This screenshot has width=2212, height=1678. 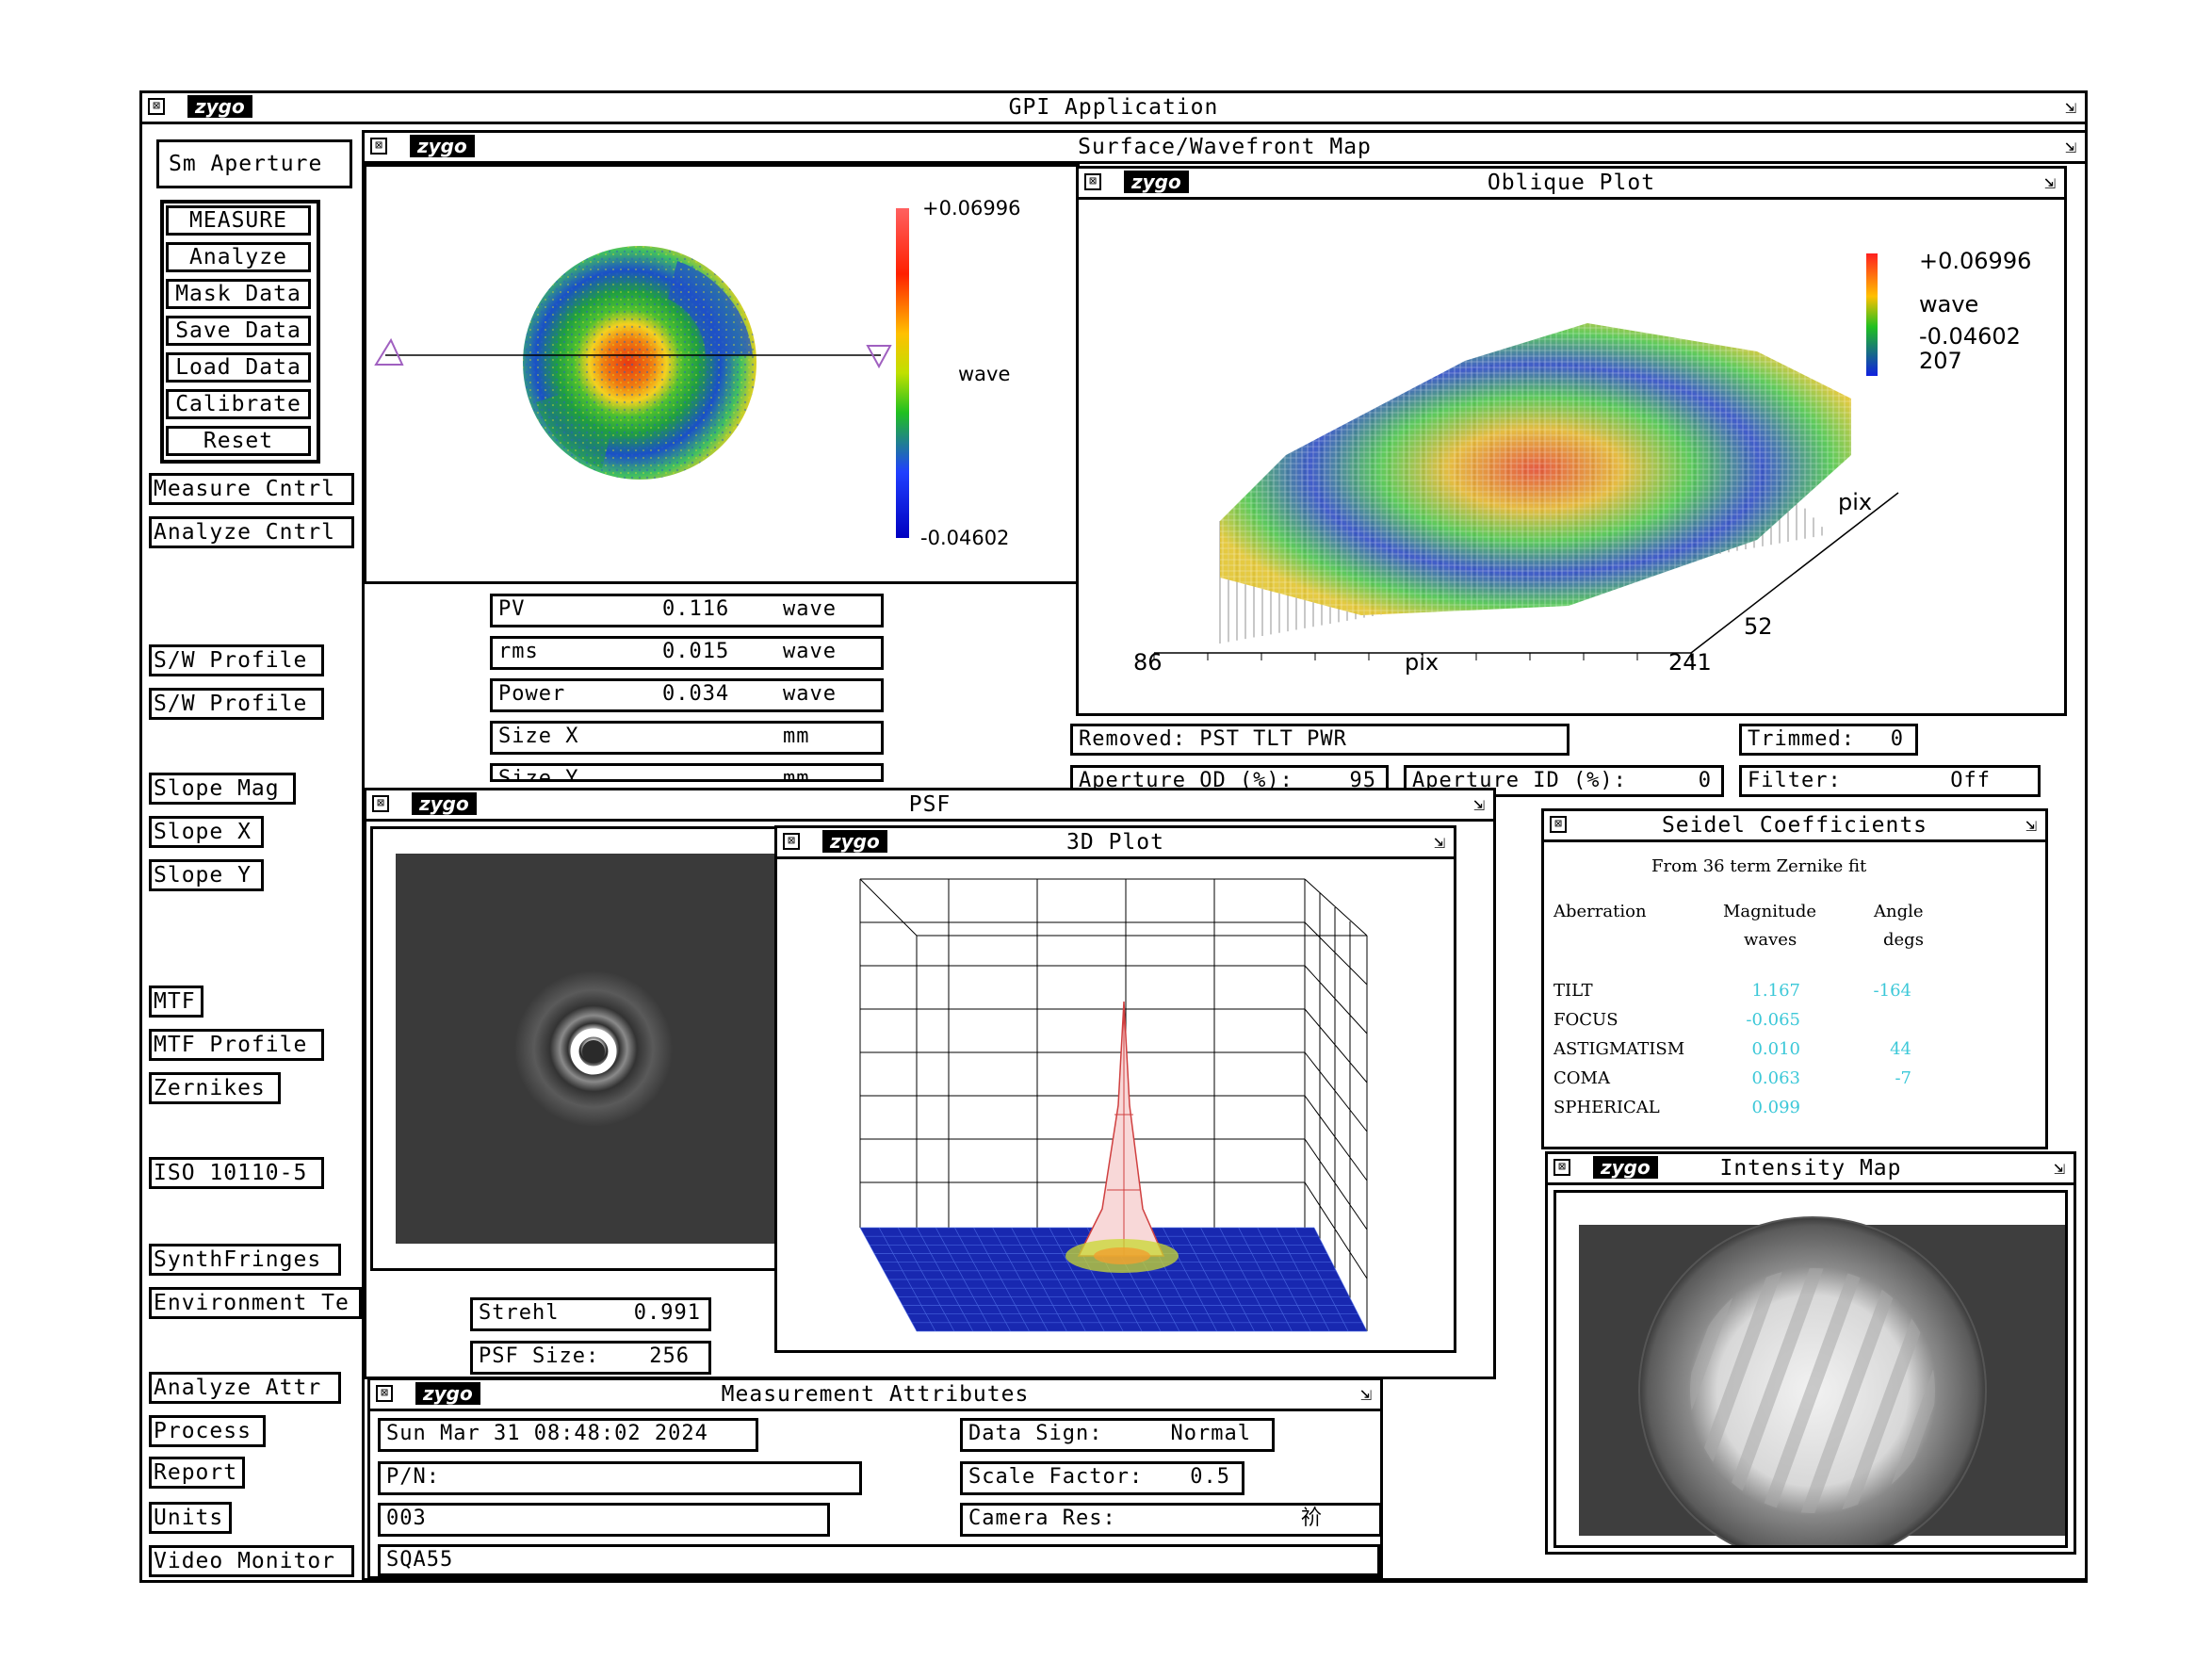 I want to click on sw-profile-button-1: S/W Profile, so click(x=236, y=660).